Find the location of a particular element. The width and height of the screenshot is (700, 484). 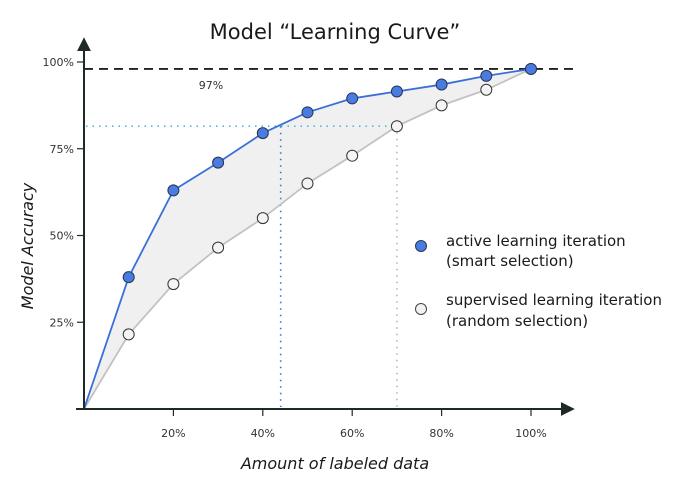

hollow-circle-icon is located at coordinates (421, 309).